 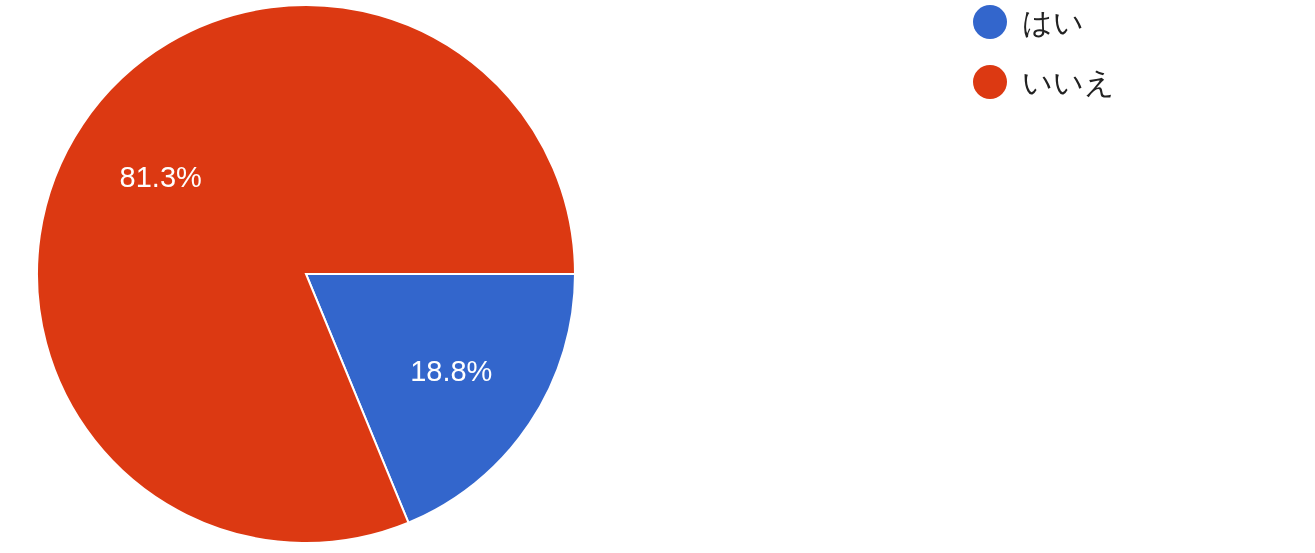 What do you see at coordinates (451, 371) in the screenshot?
I see `data-label: 18.8%` at bounding box center [451, 371].